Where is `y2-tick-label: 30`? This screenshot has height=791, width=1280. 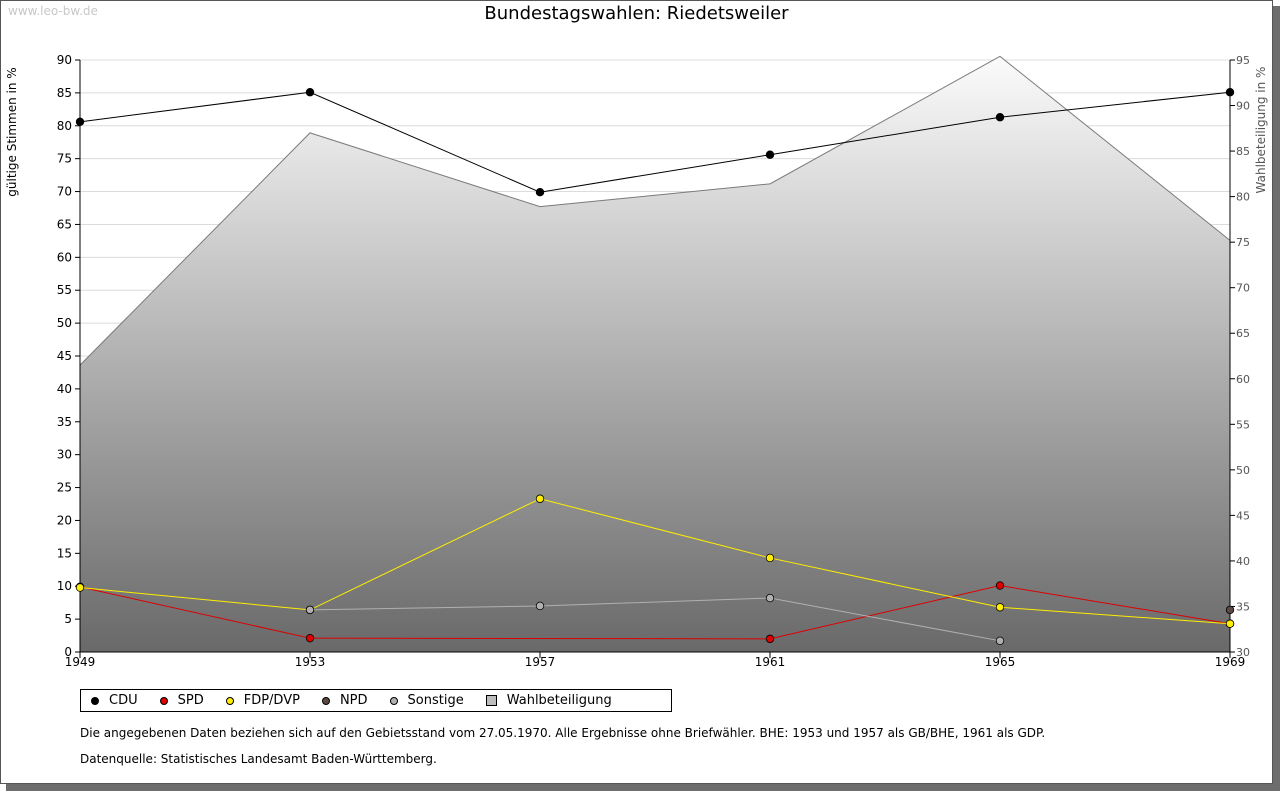 y2-tick-label: 30 is located at coordinates (1243, 652).